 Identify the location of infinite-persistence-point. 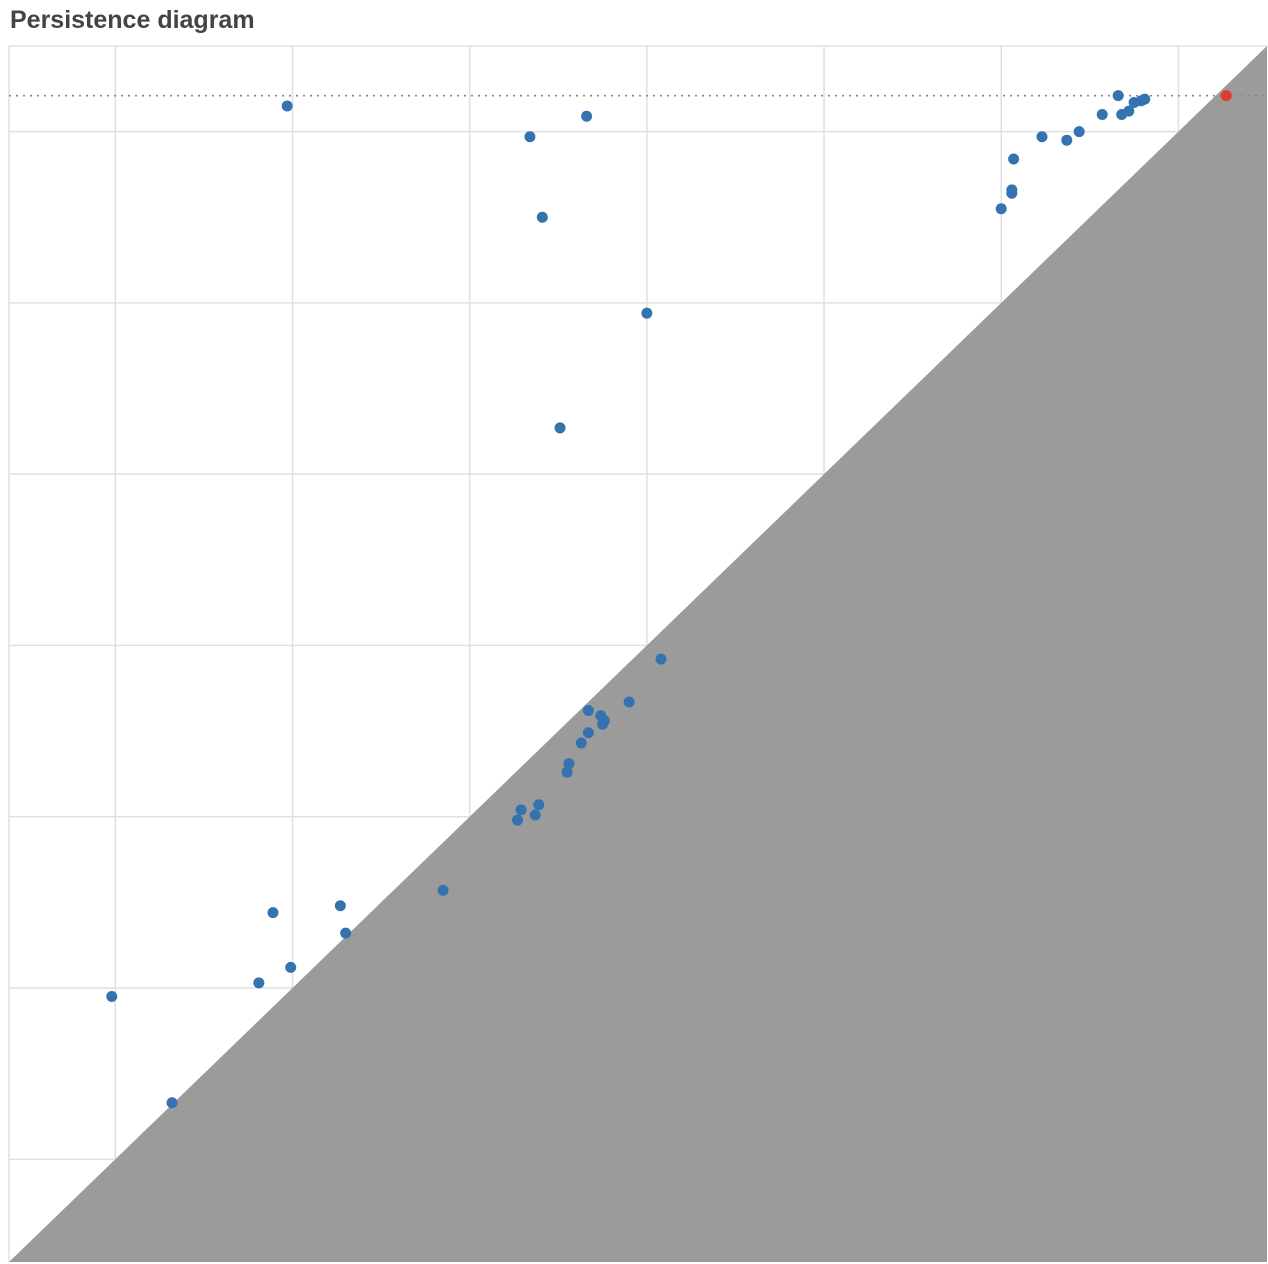
(1226, 96).